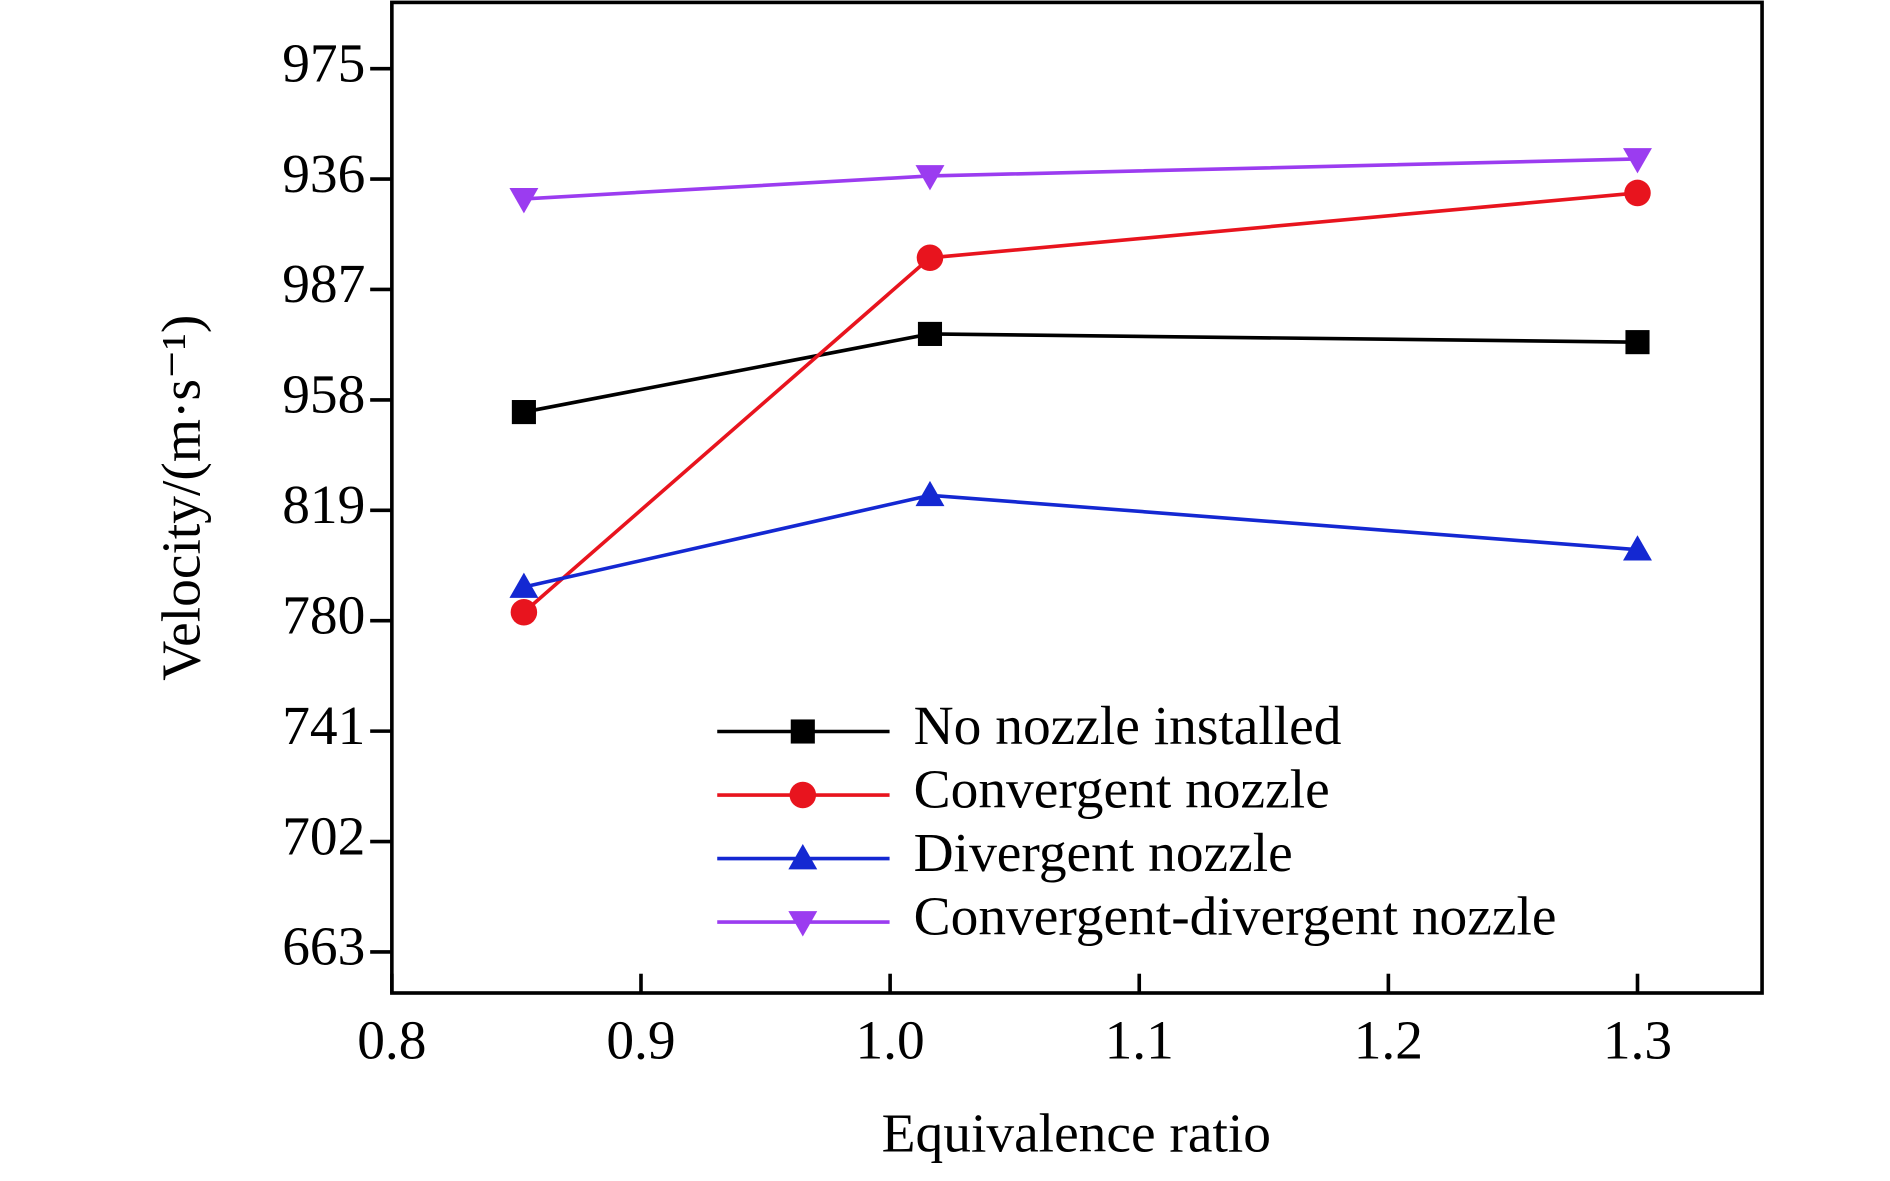 The image size is (1890, 1181). Describe the element at coordinates (323, 835) in the screenshot. I see `y-tick-label: 702` at that location.